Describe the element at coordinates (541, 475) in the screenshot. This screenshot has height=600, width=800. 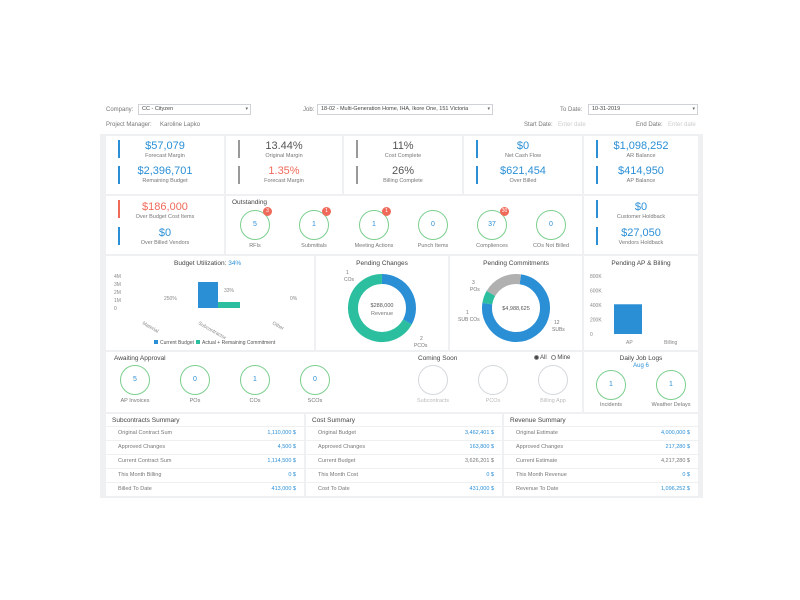
I see `summary-row-label: This Month Revenue` at that location.